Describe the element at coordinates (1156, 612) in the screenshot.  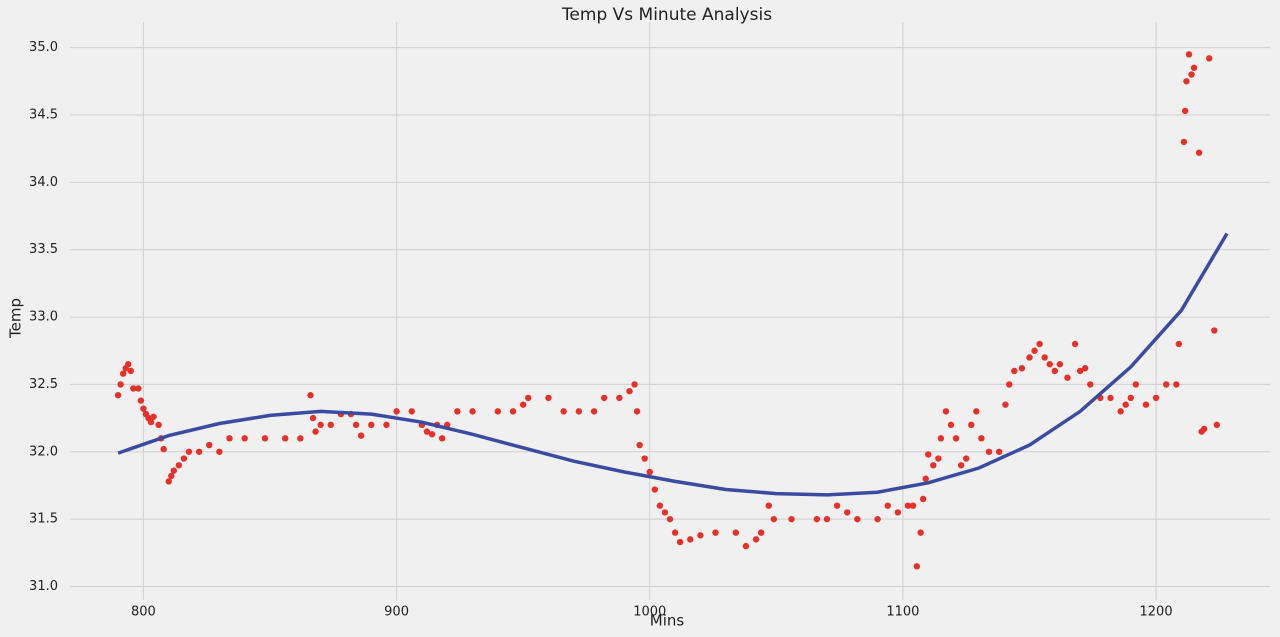
I see `x-tick-label: 1200` at that location.